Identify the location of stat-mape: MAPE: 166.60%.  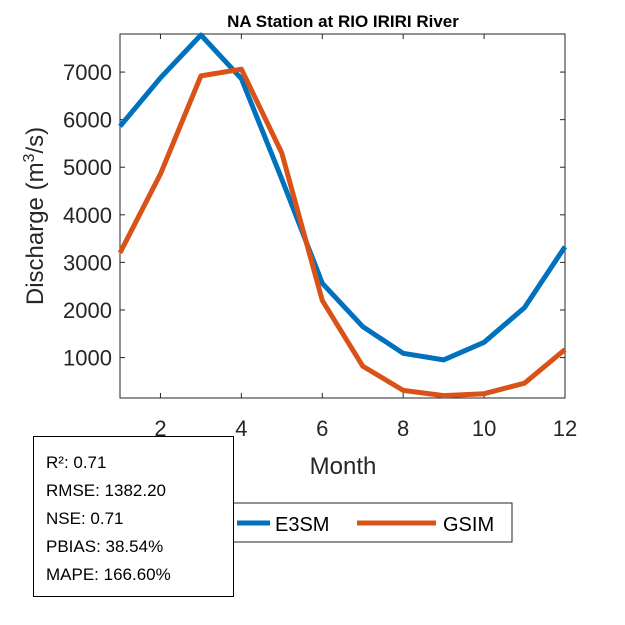
(108, 574).